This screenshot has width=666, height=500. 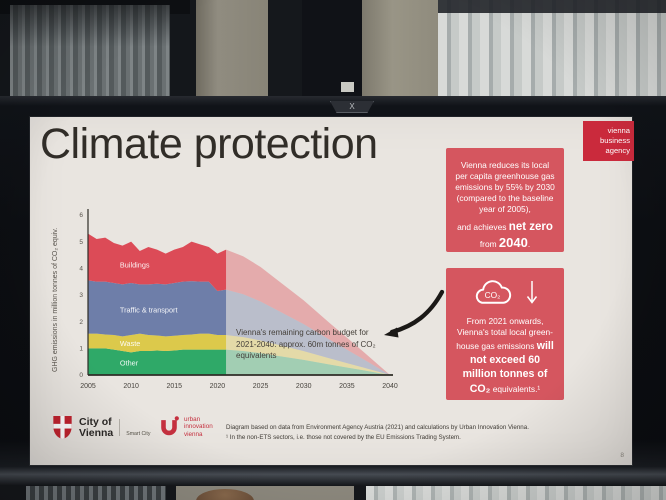 What do you see at coordinates (81, 215) in the screenshot?
I see `svg-text: 6` at bounding box center [81, 215].